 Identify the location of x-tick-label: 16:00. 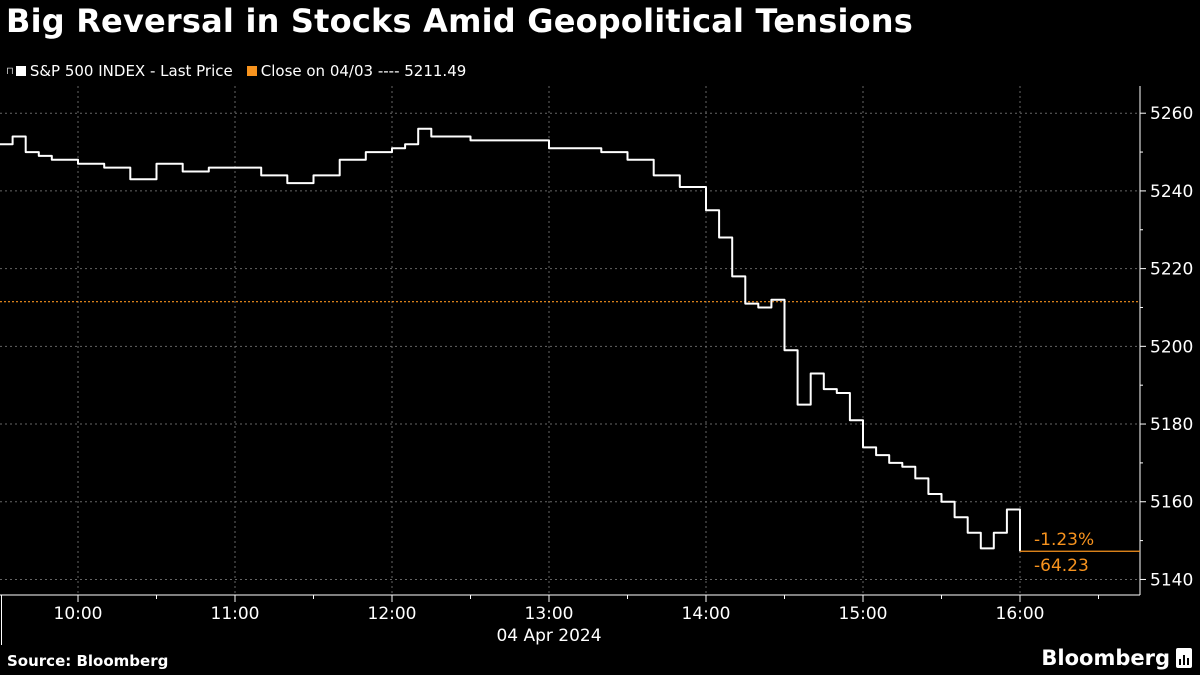
(1020, 614).